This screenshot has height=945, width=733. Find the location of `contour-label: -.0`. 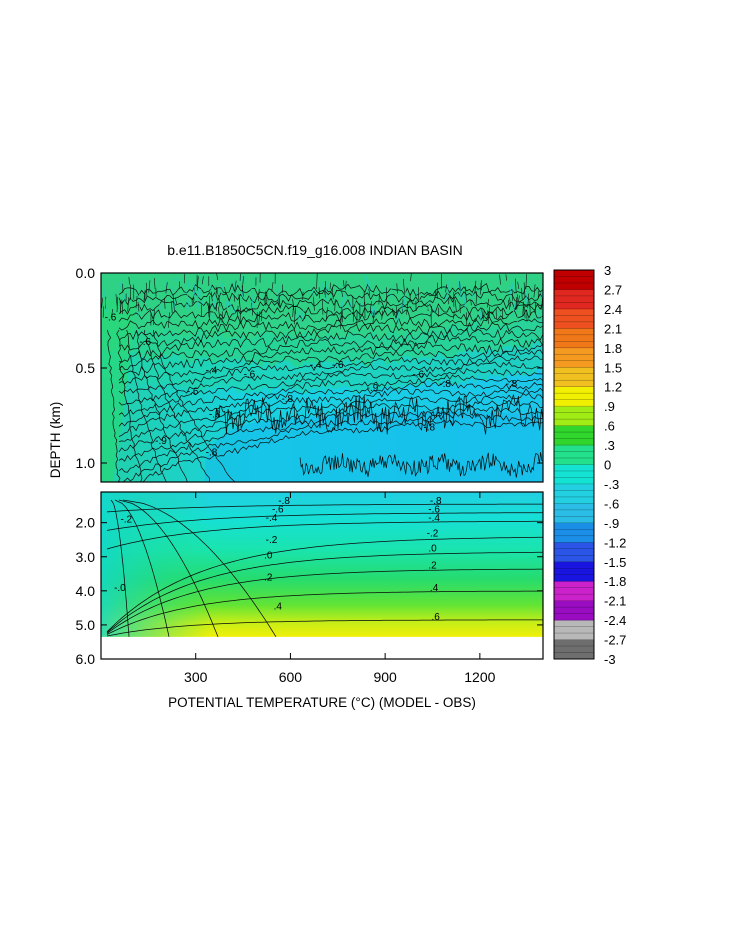

contour-label: -.0 is located at coordinates (120, 588).